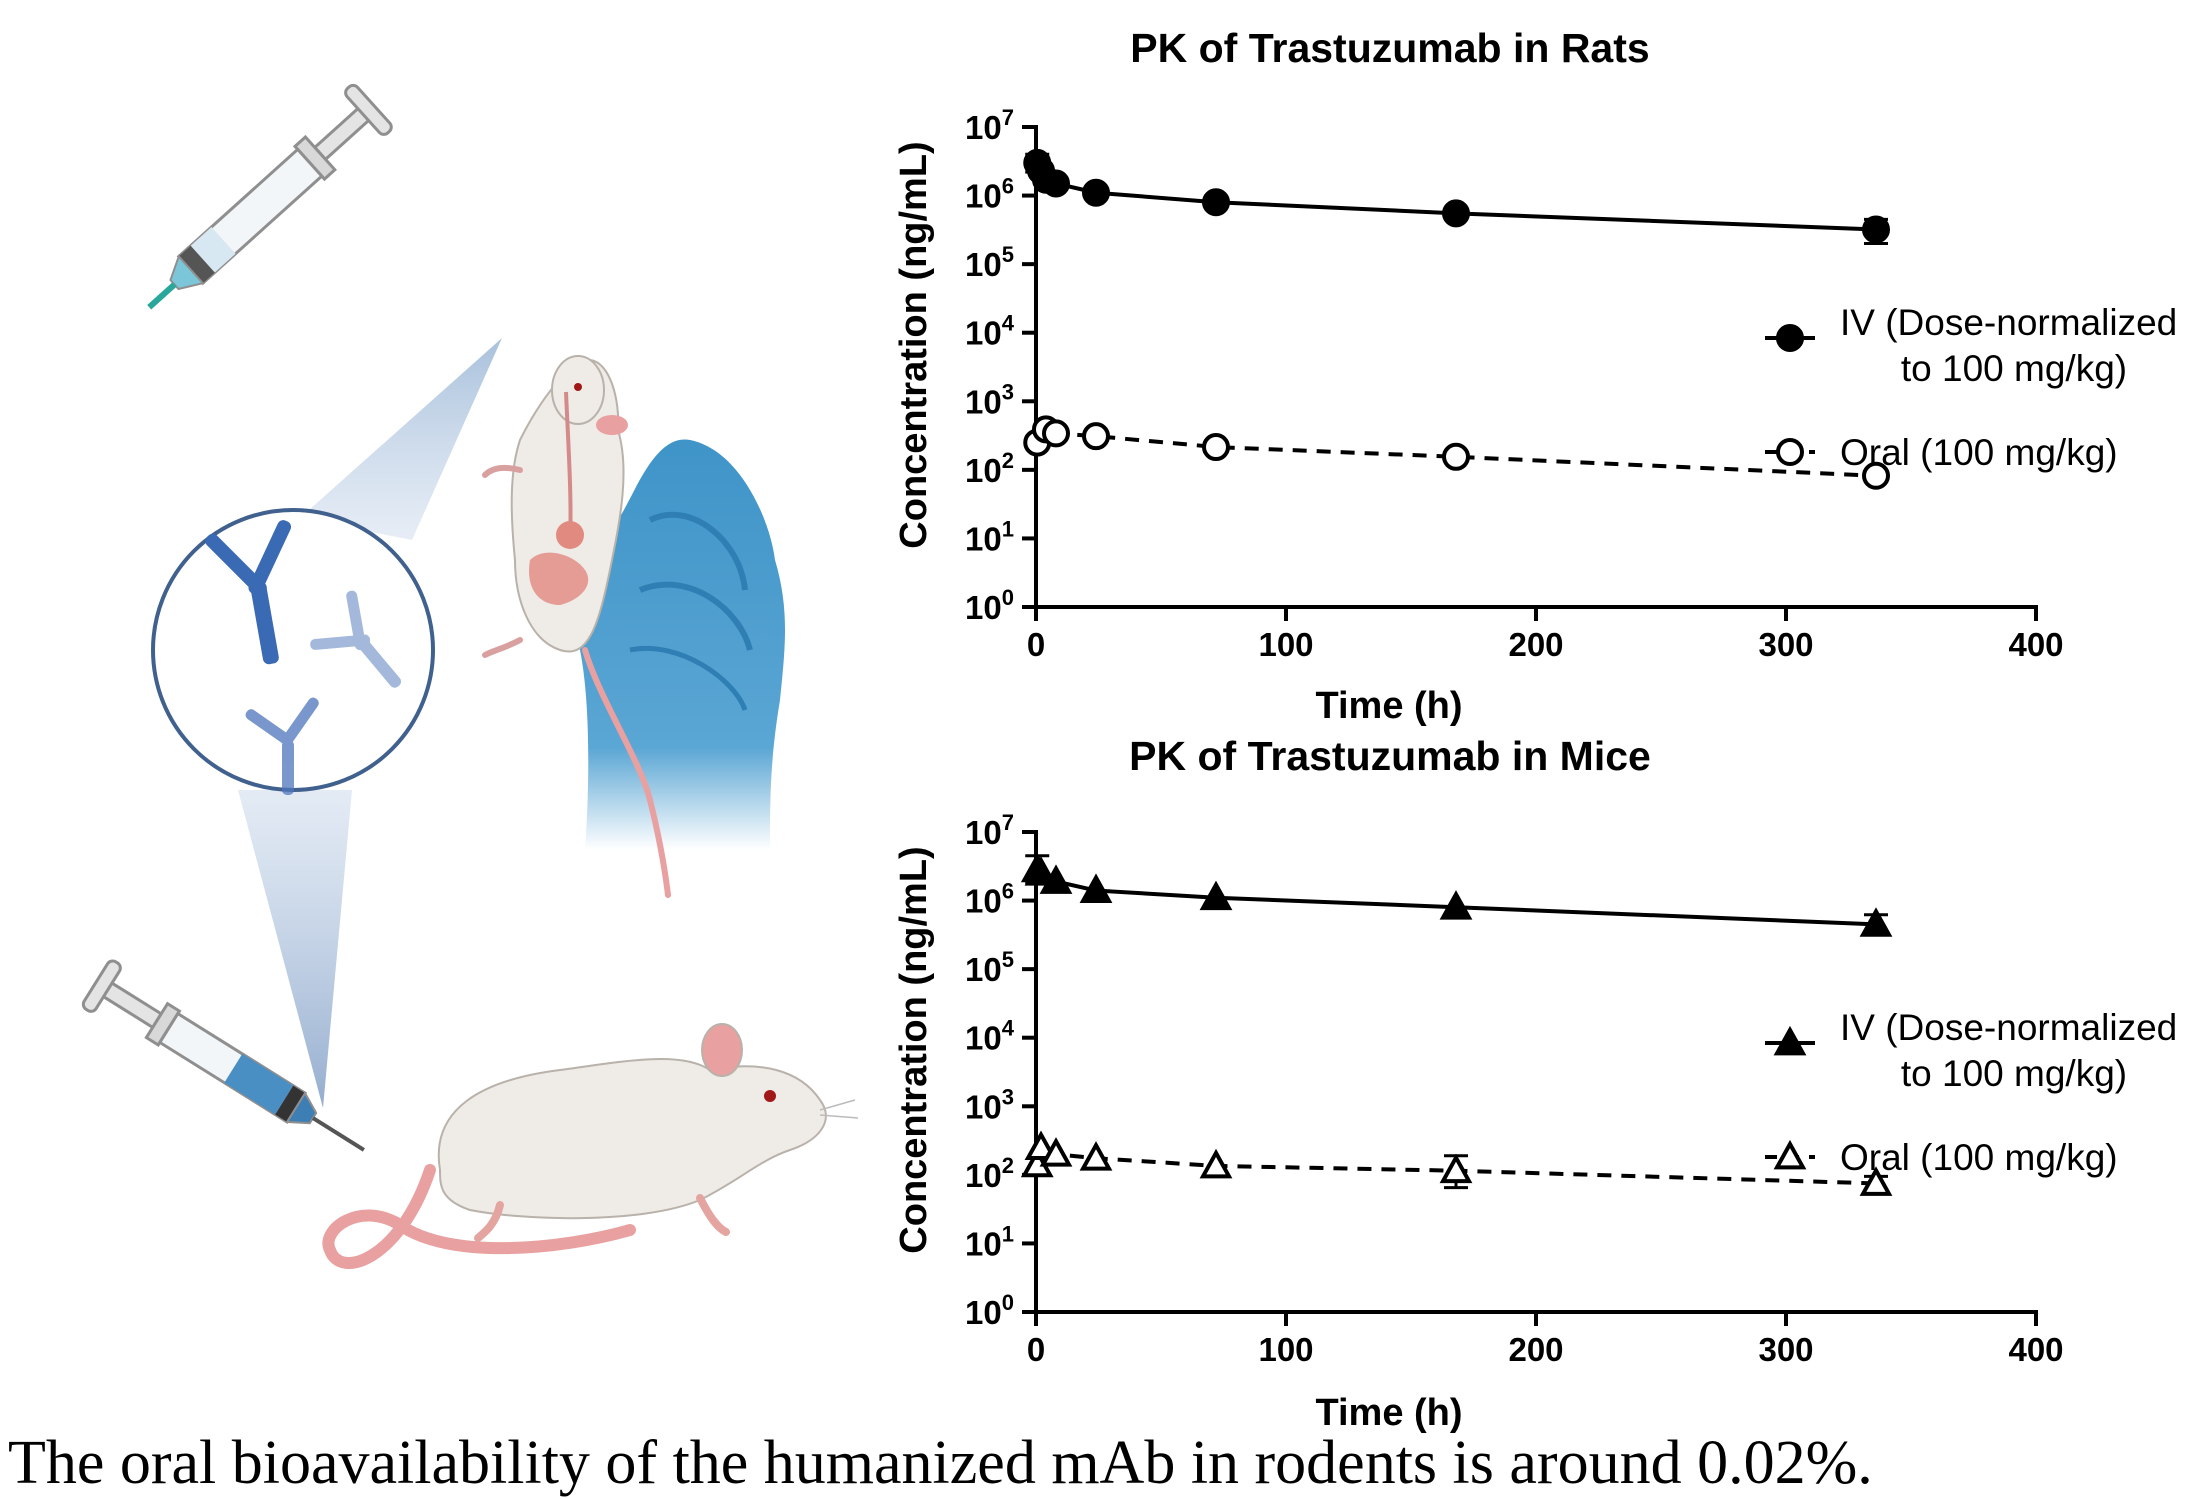 The height and width of the screenshot is (1499, 2209). I want to click on chart-title: PK of Trastuzumab in Rats, so click(1389, 48).